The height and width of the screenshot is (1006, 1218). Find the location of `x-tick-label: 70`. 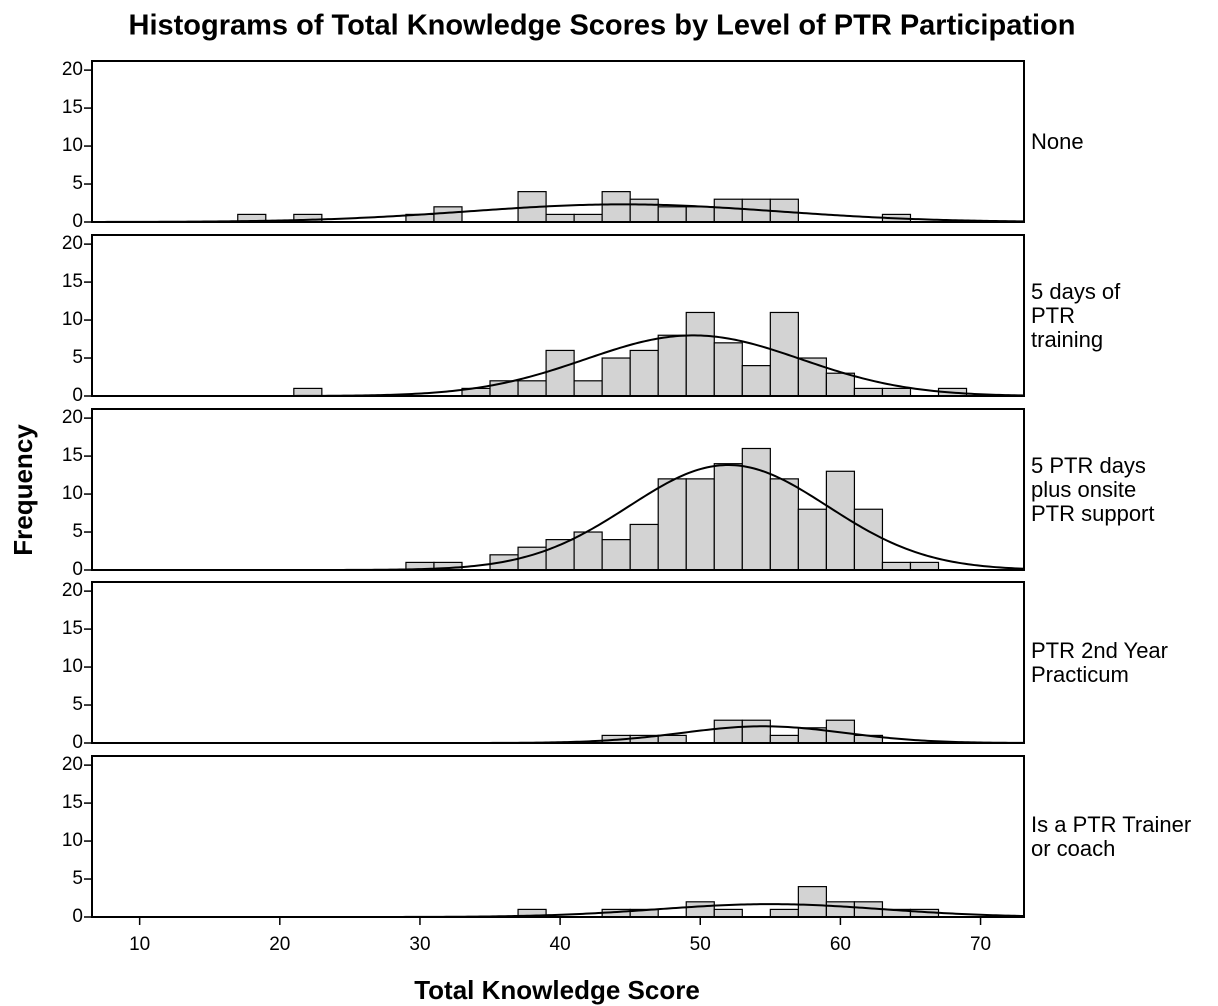

x-tick-label: 70 is located at coordinates (980, 944).